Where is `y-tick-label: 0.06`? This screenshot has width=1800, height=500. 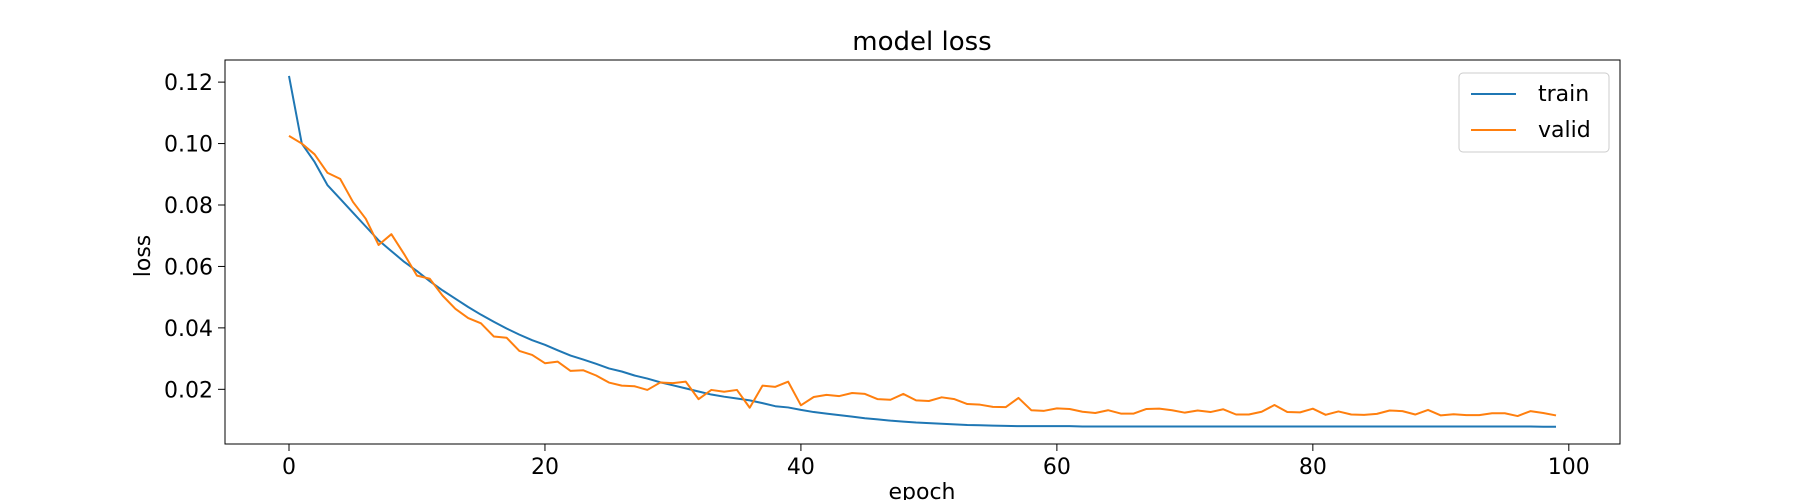
y-tick-label: 0.06 is located at coordinates (188, 267).